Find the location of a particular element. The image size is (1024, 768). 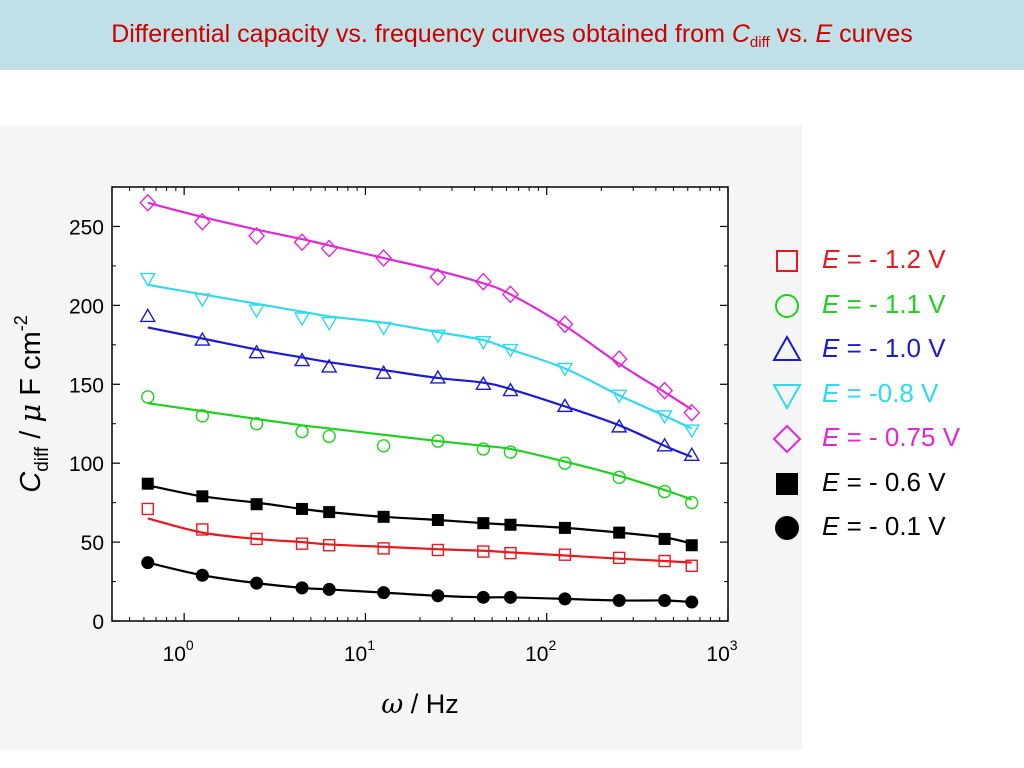

legend-item: E = - 0.6 V is located at coordinates (893, 483).